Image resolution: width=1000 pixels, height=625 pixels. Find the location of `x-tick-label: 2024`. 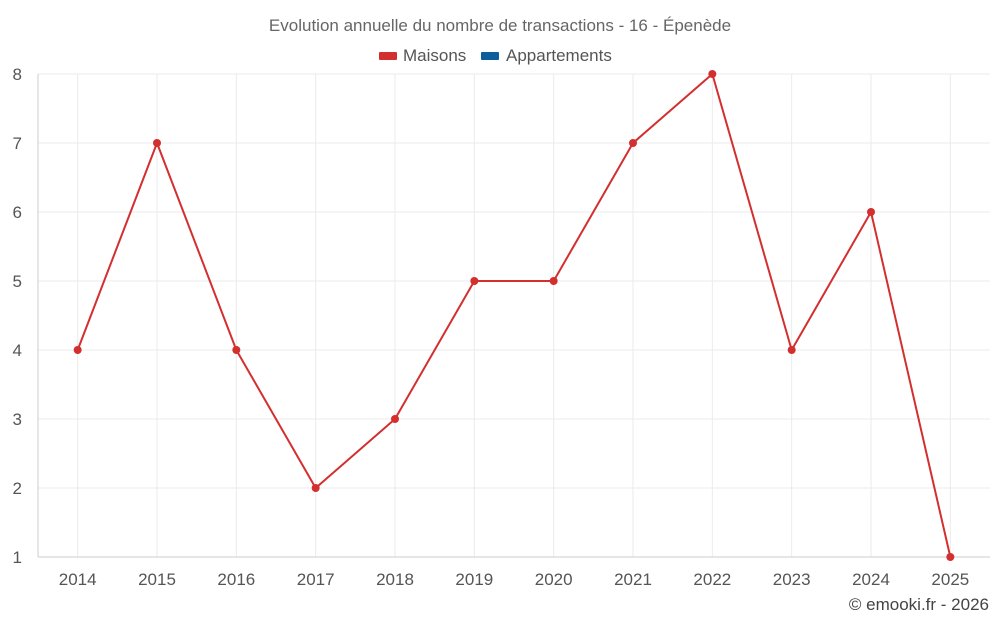

x-tick-label: 2024 is located at coordinates (871, 579).